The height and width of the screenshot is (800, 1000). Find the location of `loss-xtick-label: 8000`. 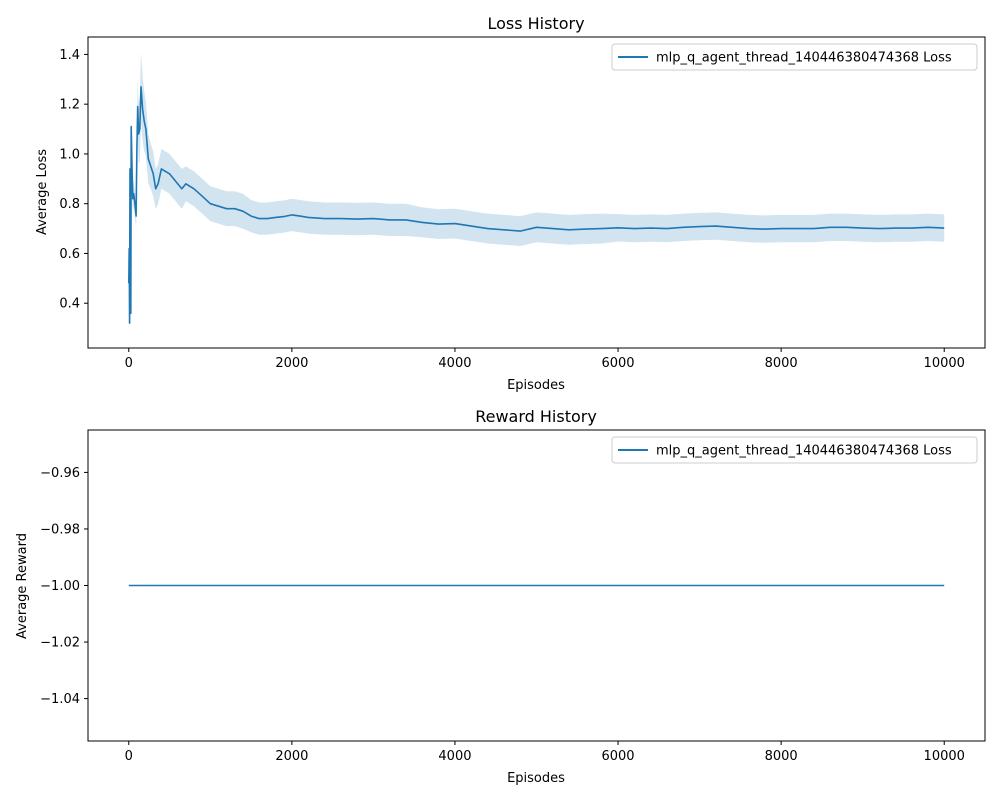

loss-xtick-label: 8000 is located at coordinates (781, 363).